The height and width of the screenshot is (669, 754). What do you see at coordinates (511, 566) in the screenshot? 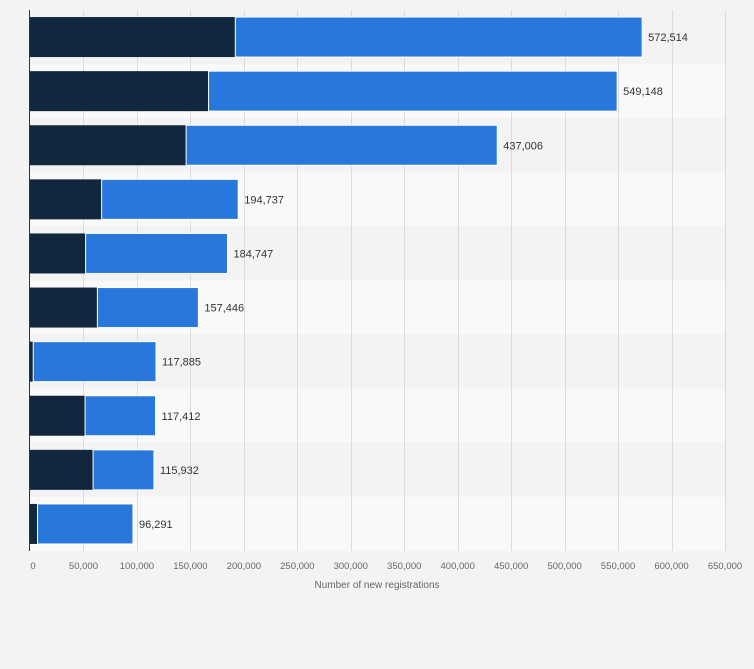
I see `x-tick-label: 450,000` at bounding box center [511, 566].